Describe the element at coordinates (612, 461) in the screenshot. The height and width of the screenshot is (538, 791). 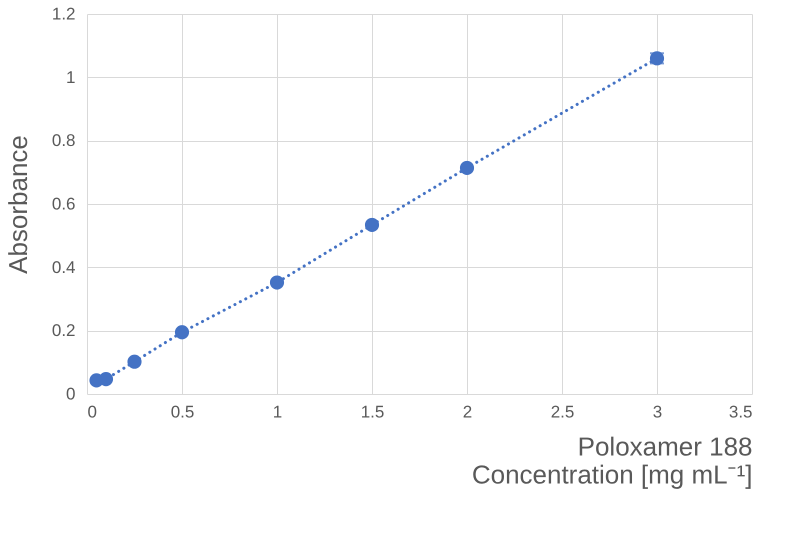
I see `x-axis-title: Poloxamer 188 Concentration [mg mL⁻¹]` at that location.